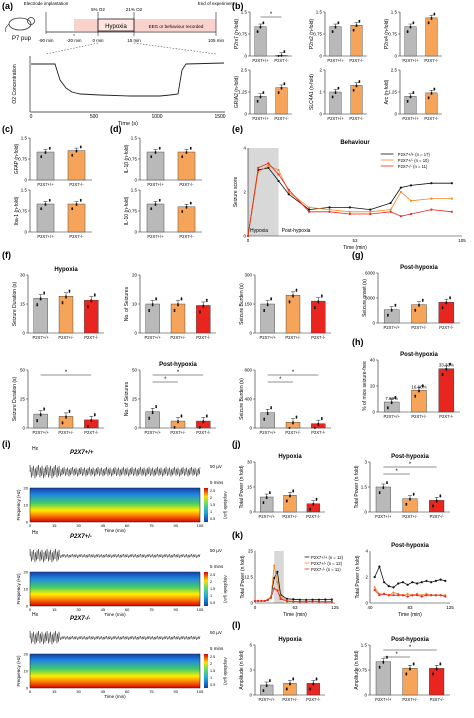 The image size is (474, 718). I want to click on y-tick-label: 3000, so click(370, 298).